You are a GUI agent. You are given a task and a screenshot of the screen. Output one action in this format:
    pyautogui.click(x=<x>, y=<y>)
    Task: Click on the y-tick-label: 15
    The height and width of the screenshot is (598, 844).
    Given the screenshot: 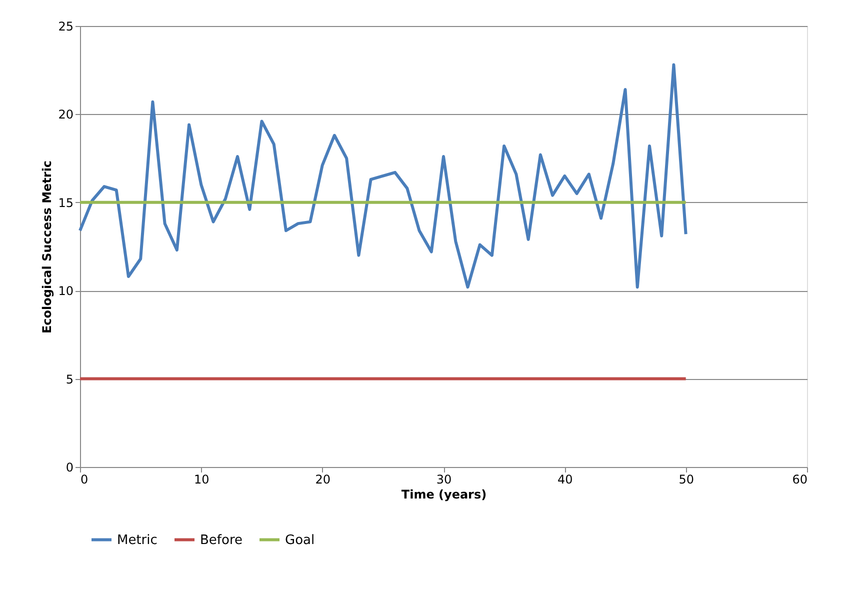 What is the action you would take?
    pyautogui.click(x=66, y=203)
    